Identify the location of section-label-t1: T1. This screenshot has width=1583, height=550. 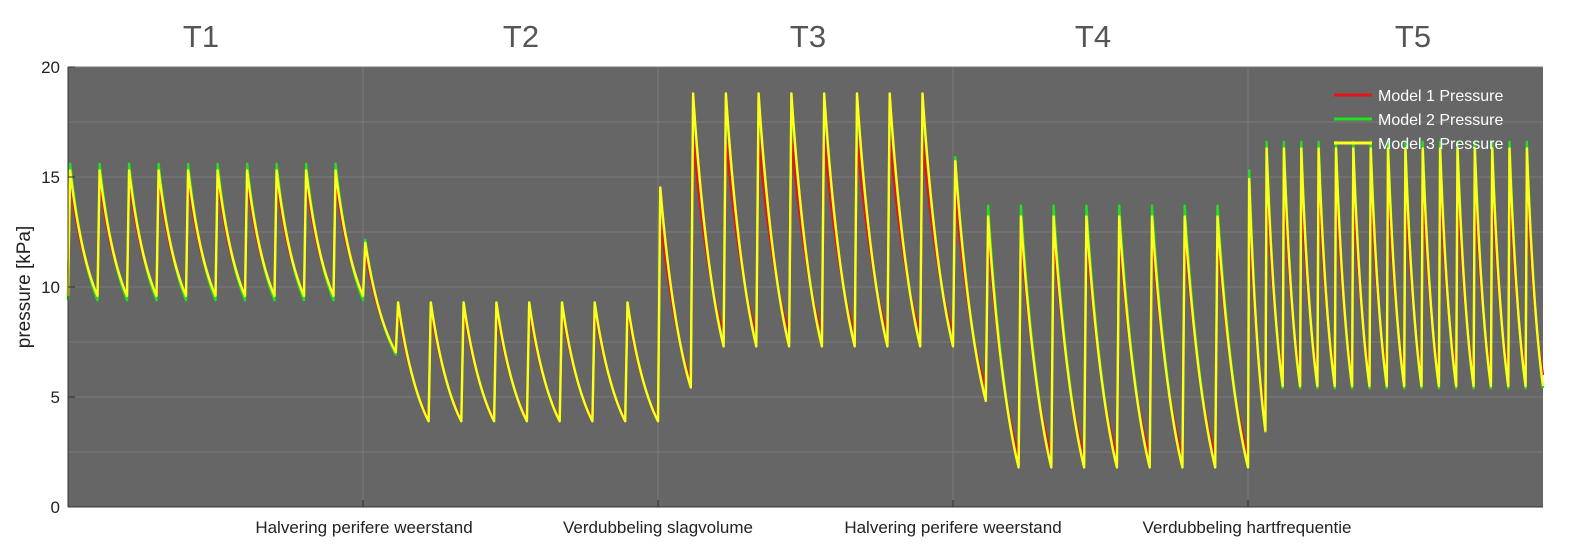
(201, 36).